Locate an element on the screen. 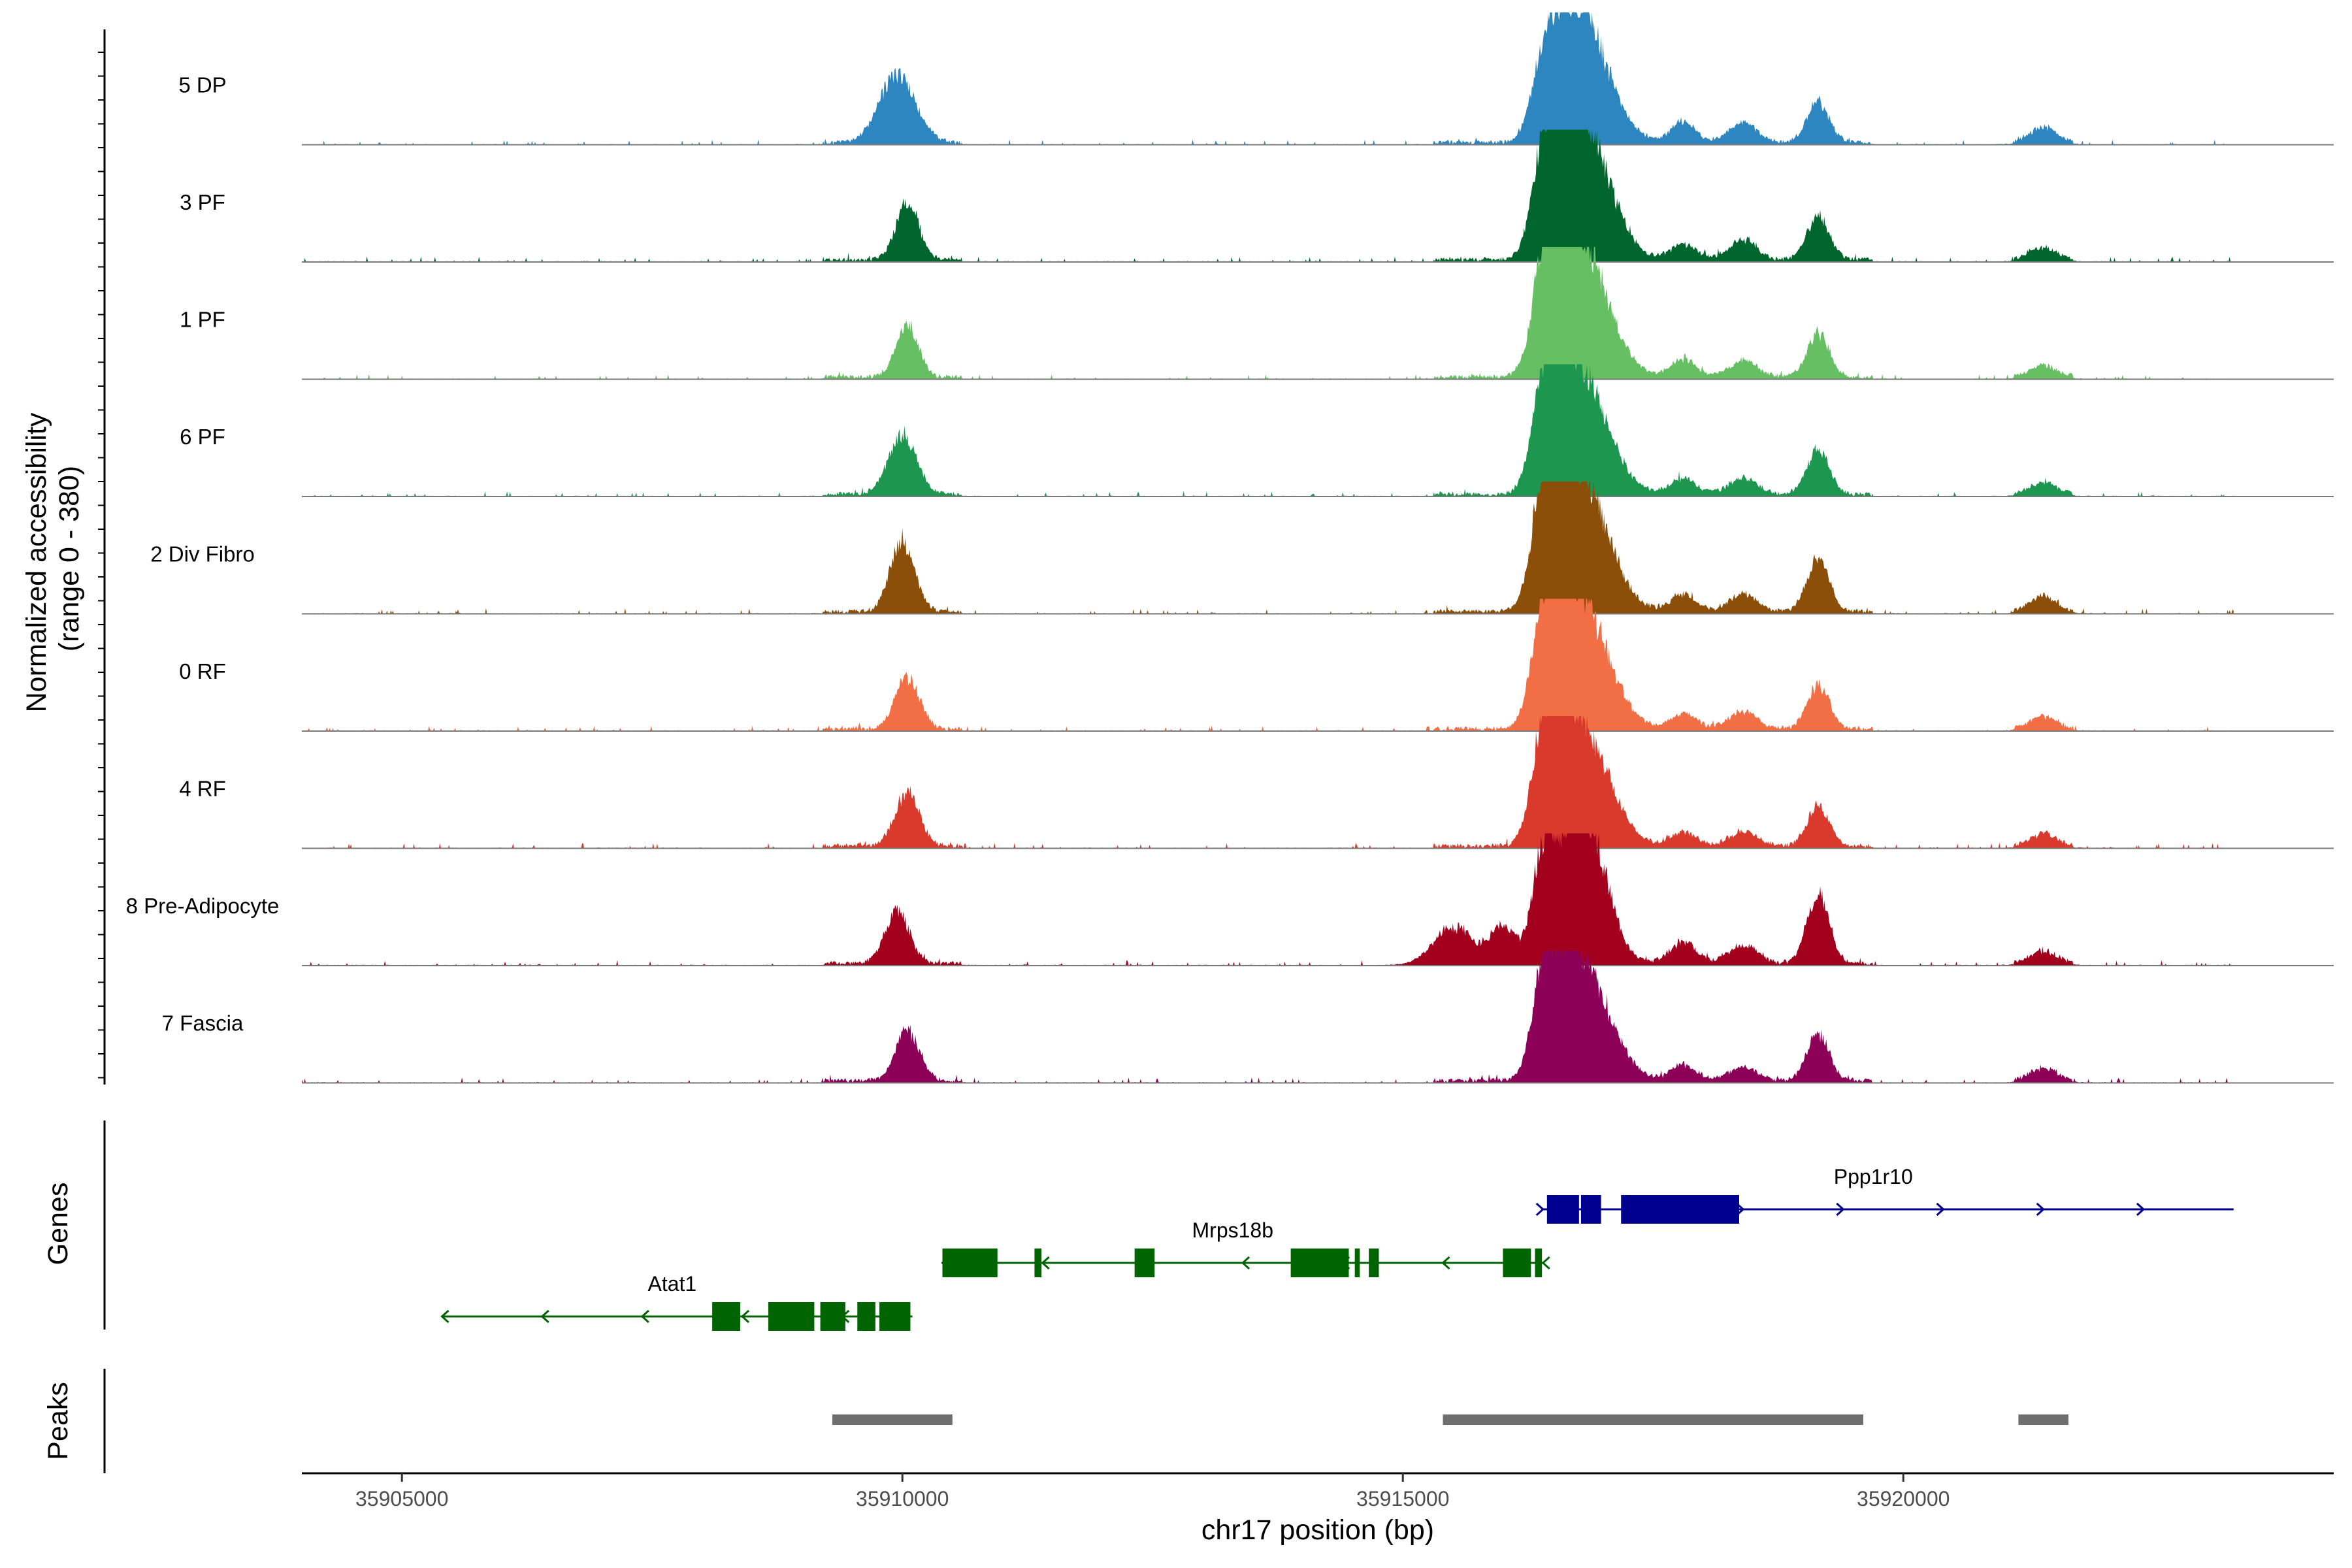  coverage-y-ticks is located at coordinates (101, 565).